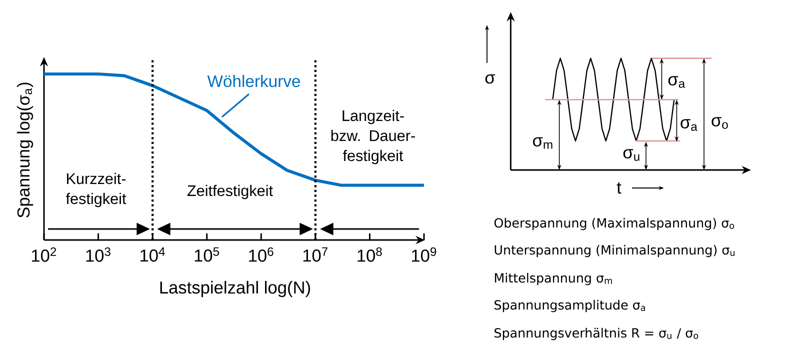  What do you see at coordinates (373, 137) in the screenshot?
I see `annotation: Langzeit- bzw. Dauer-festigkeit` at bounding box center [373, 137].